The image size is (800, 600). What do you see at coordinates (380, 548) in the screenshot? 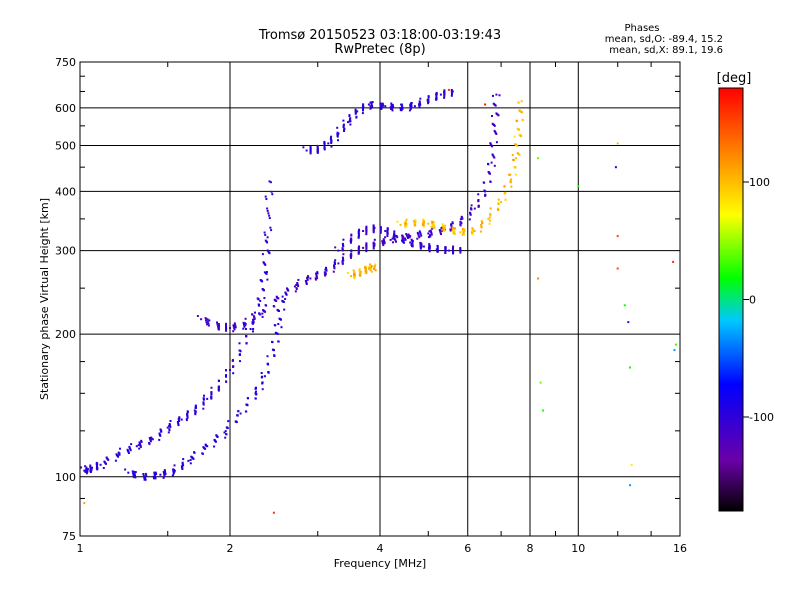
I see `x-tick-label: 4` at bounding box center [380, 548].